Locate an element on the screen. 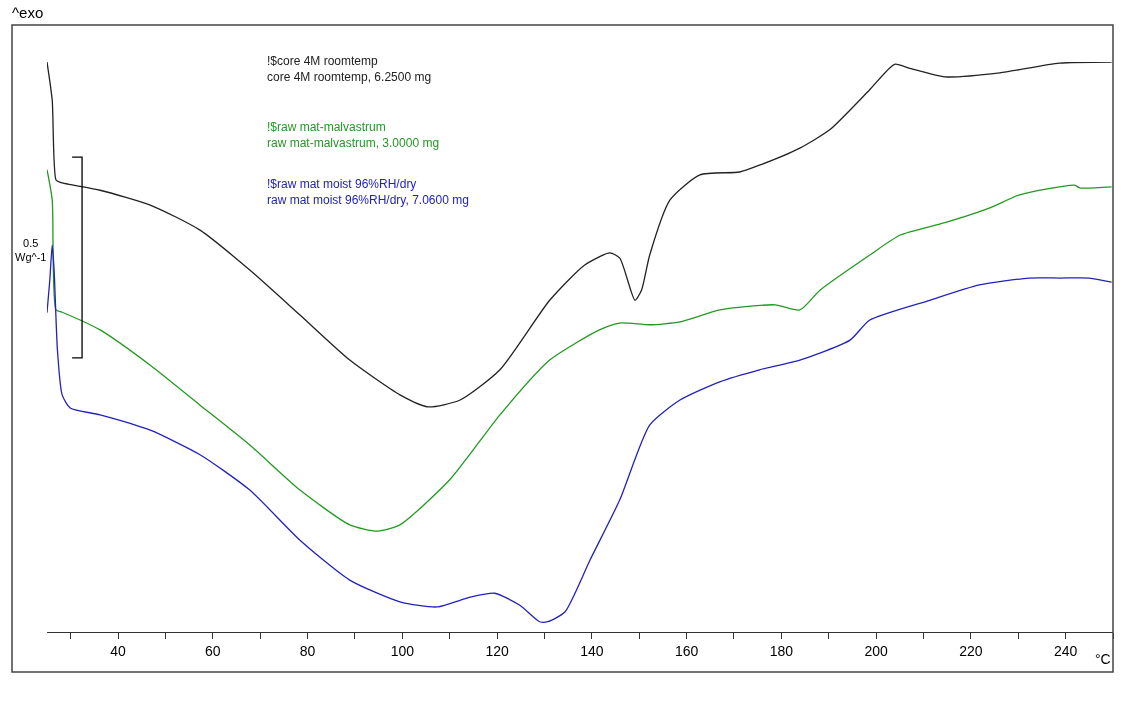  x-tick-label: 220 is located at coordinates (971, 650).